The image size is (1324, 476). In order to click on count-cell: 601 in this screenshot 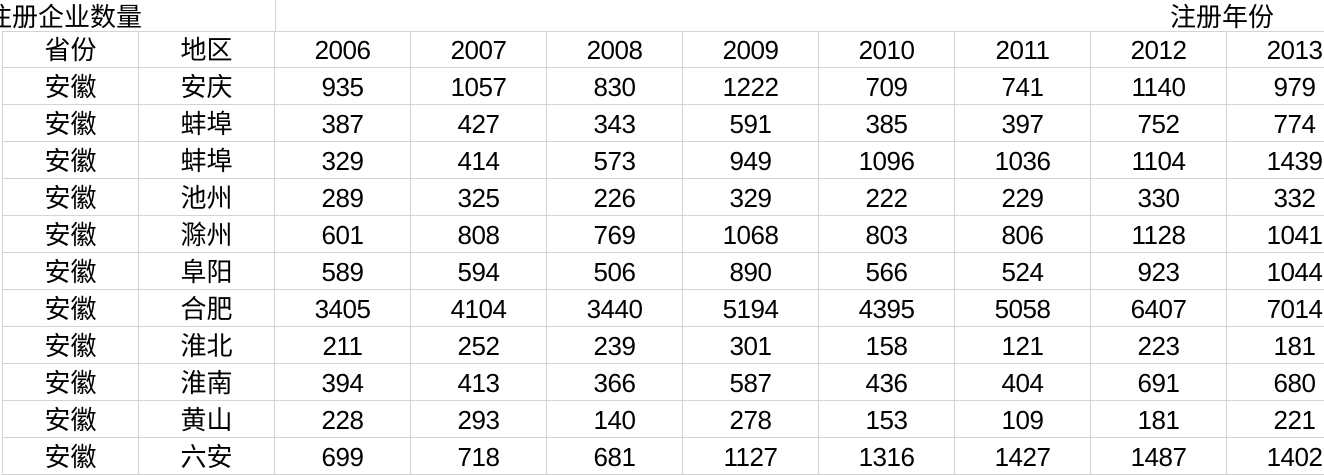, I will do `click(342, 234)`.